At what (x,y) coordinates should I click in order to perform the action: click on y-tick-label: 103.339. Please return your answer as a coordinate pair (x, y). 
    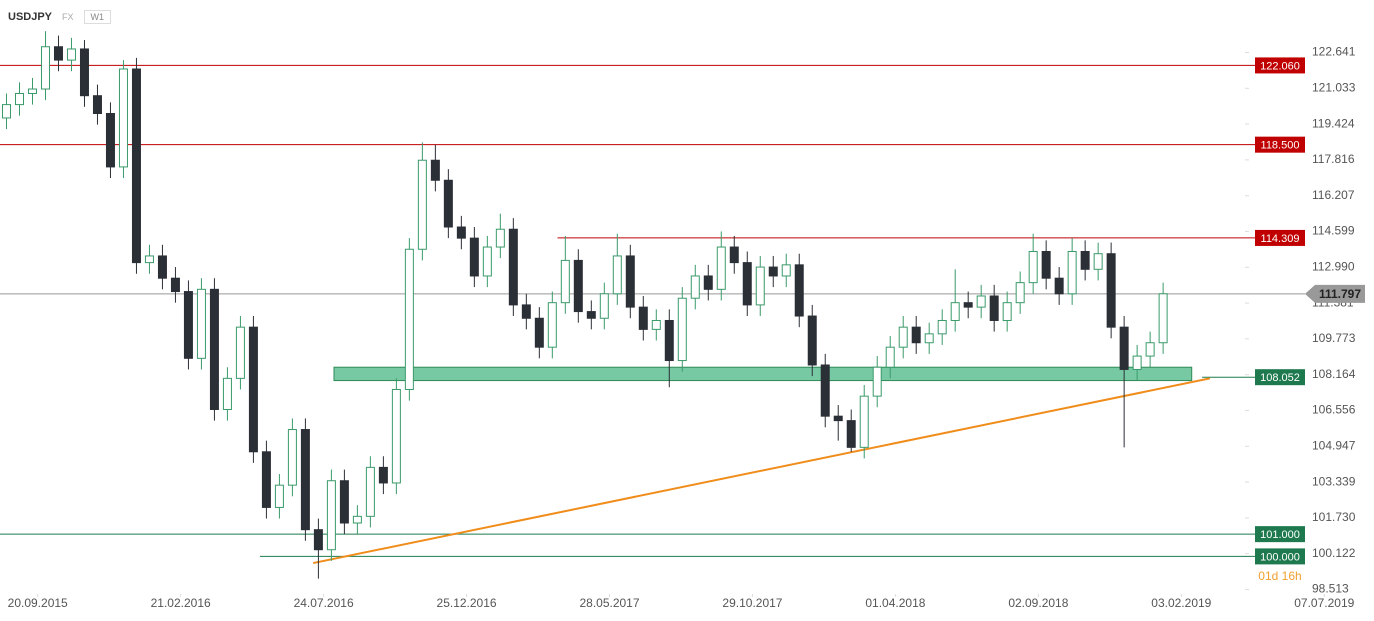
    Looking at the image, I should click on (1334, 481).